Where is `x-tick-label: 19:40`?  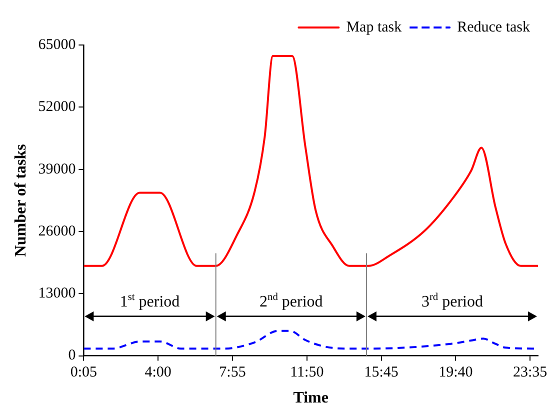
x-tick-label: 19:40 is located at coordinates (455, 372).